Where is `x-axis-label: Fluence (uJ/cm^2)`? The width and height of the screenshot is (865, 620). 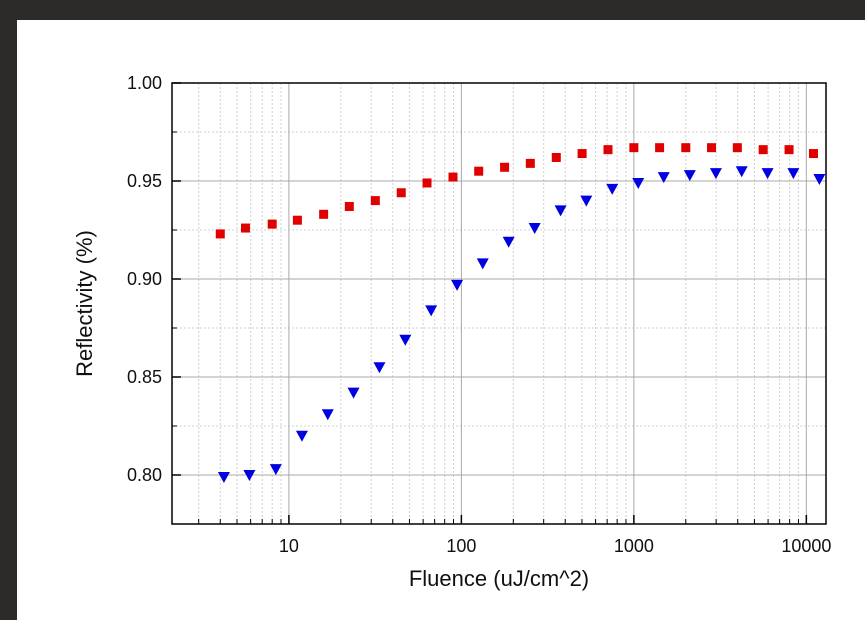 x-axis-label: Fluence (uJ/cm^2) is located at coordinates (499, 578).